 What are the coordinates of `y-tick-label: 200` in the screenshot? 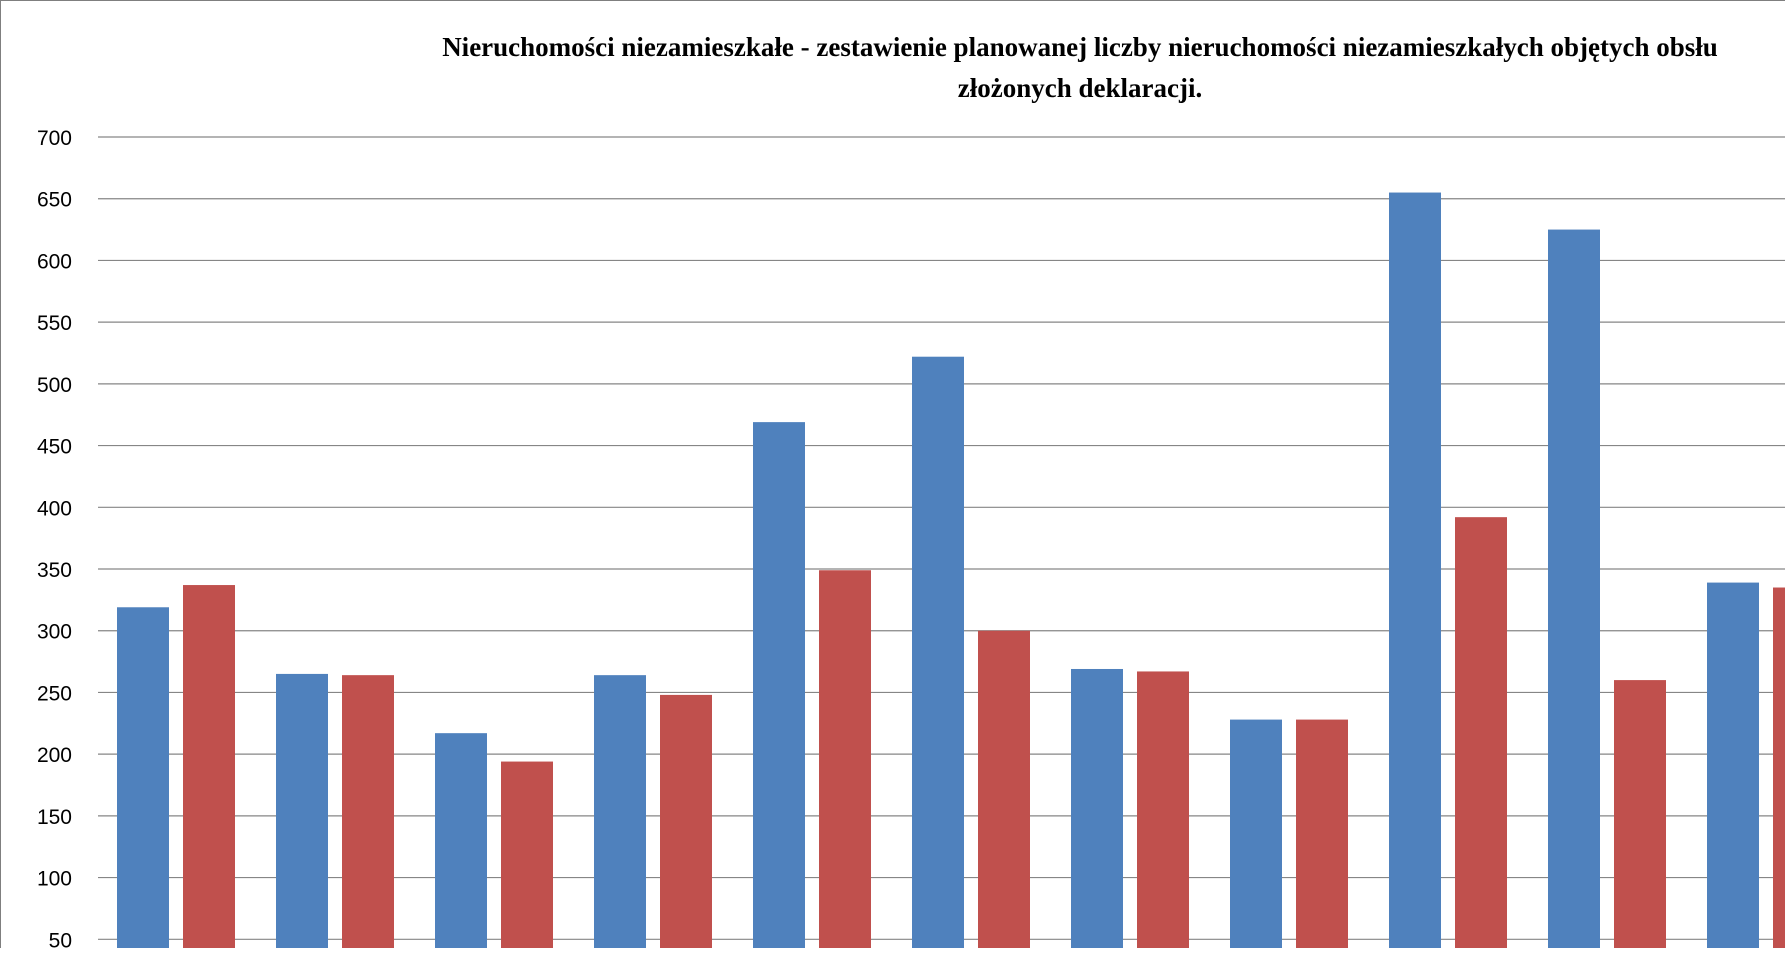 It's located at (54, 755).